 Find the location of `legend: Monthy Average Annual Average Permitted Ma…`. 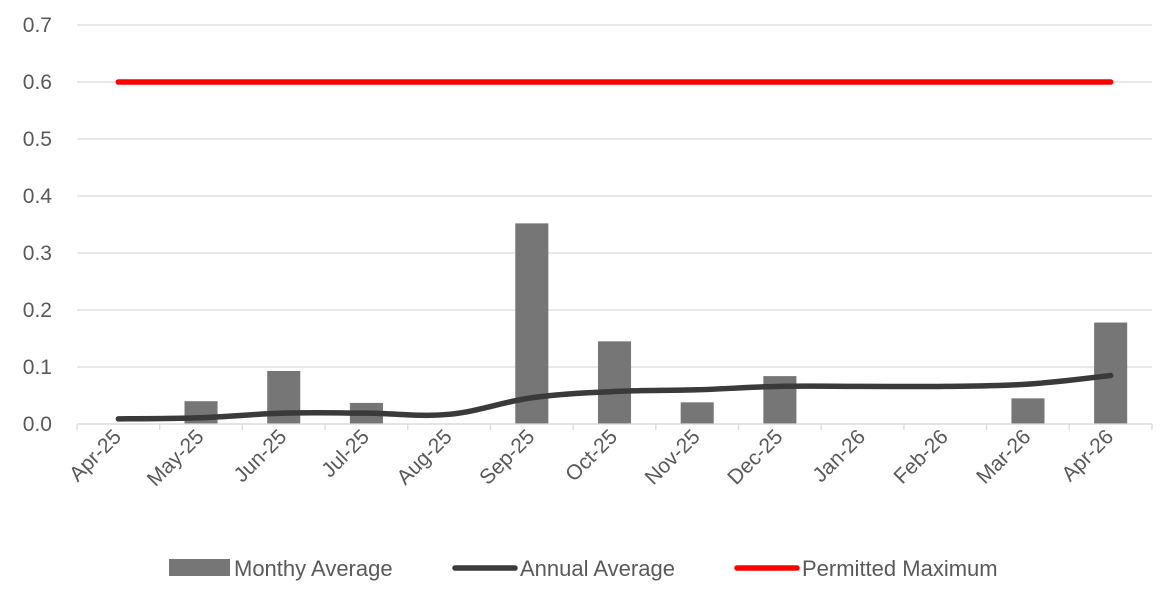

legend: Monthy Average Annual Average Permitted Ma… is located at coordinates (583, 568).